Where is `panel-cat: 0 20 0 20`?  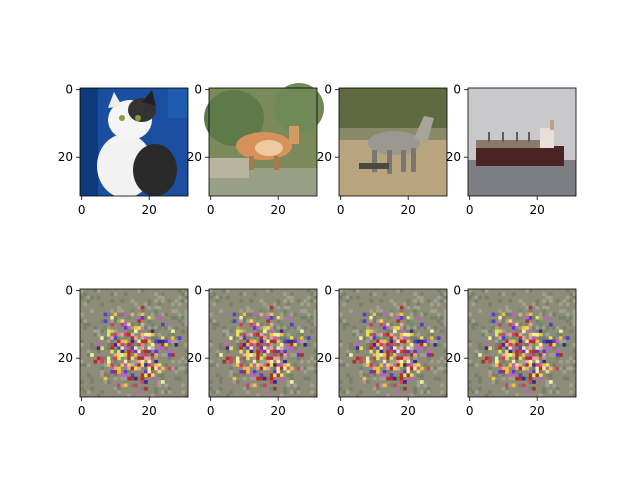
panel-cat: 0 20 0 20 is located at coordinates (123, 150).